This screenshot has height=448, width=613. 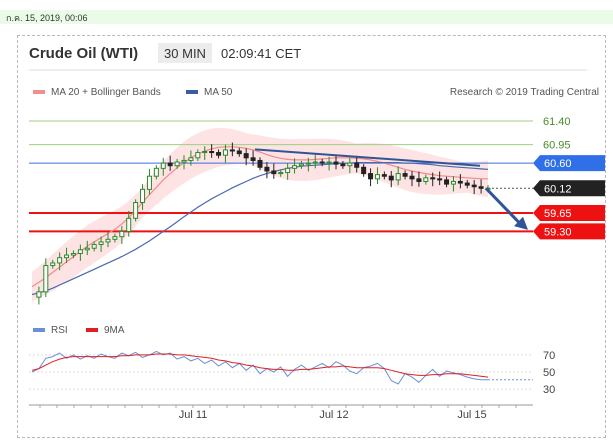 I want to click on forecast-arrow, so click(x=503, y=206).